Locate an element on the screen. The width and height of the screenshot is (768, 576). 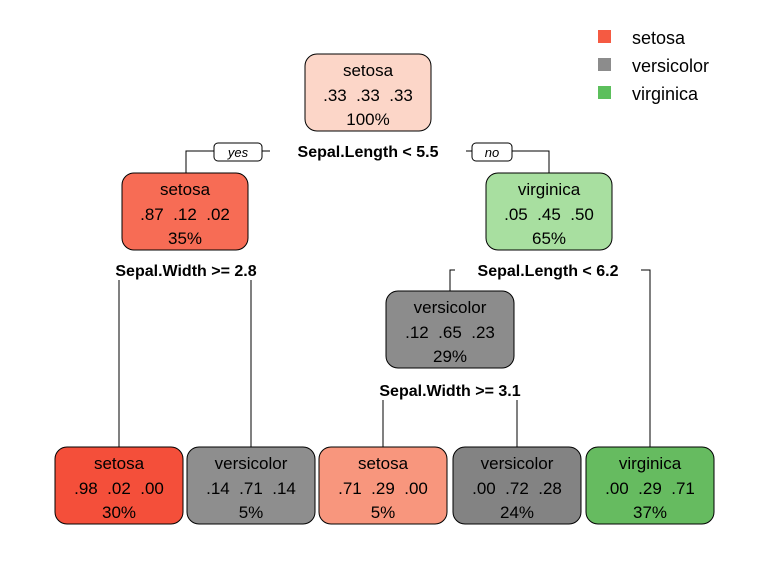
node-probs-n2: .87 .12 .02 is located at coordinates (185, 214).